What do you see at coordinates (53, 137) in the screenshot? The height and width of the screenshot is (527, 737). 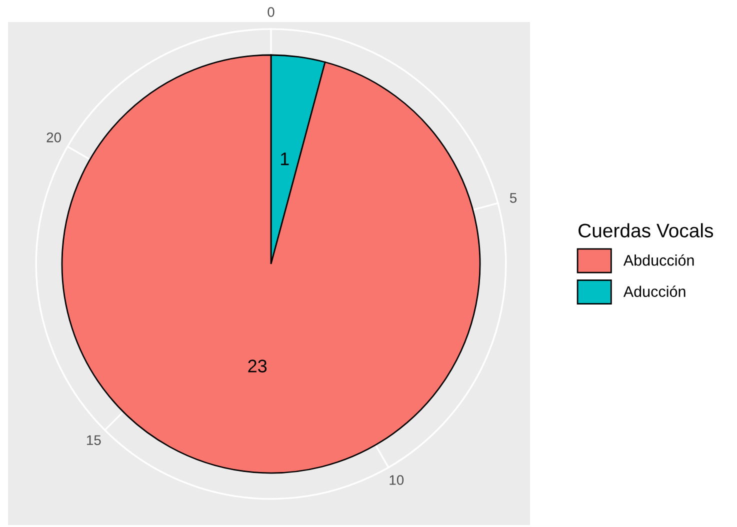 I see `text: 20` at bounding box center [53, 137].